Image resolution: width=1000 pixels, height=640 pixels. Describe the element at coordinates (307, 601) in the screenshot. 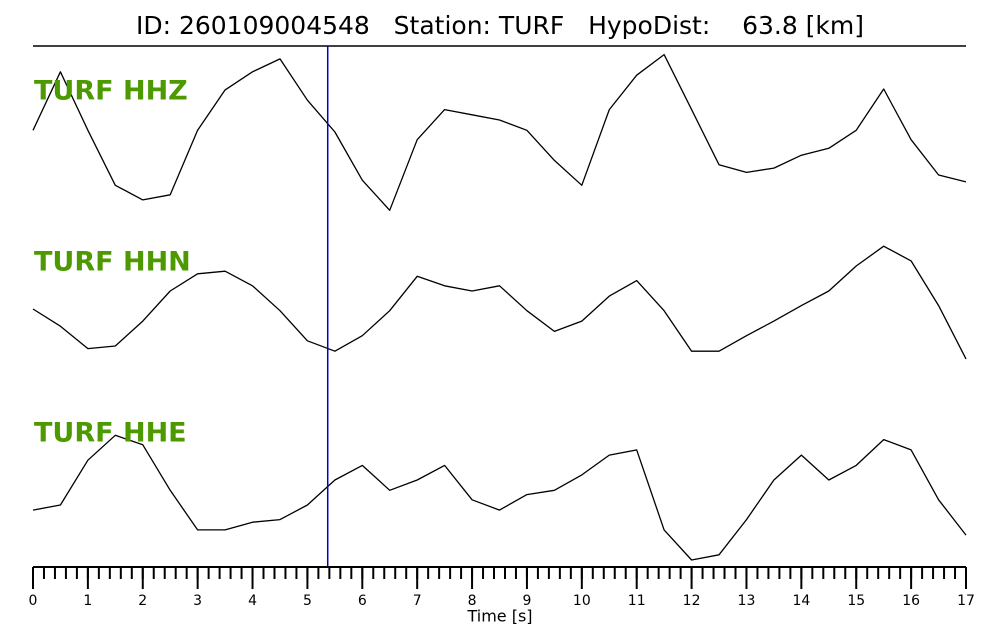

I see `x-tick-label: 5` at that location.